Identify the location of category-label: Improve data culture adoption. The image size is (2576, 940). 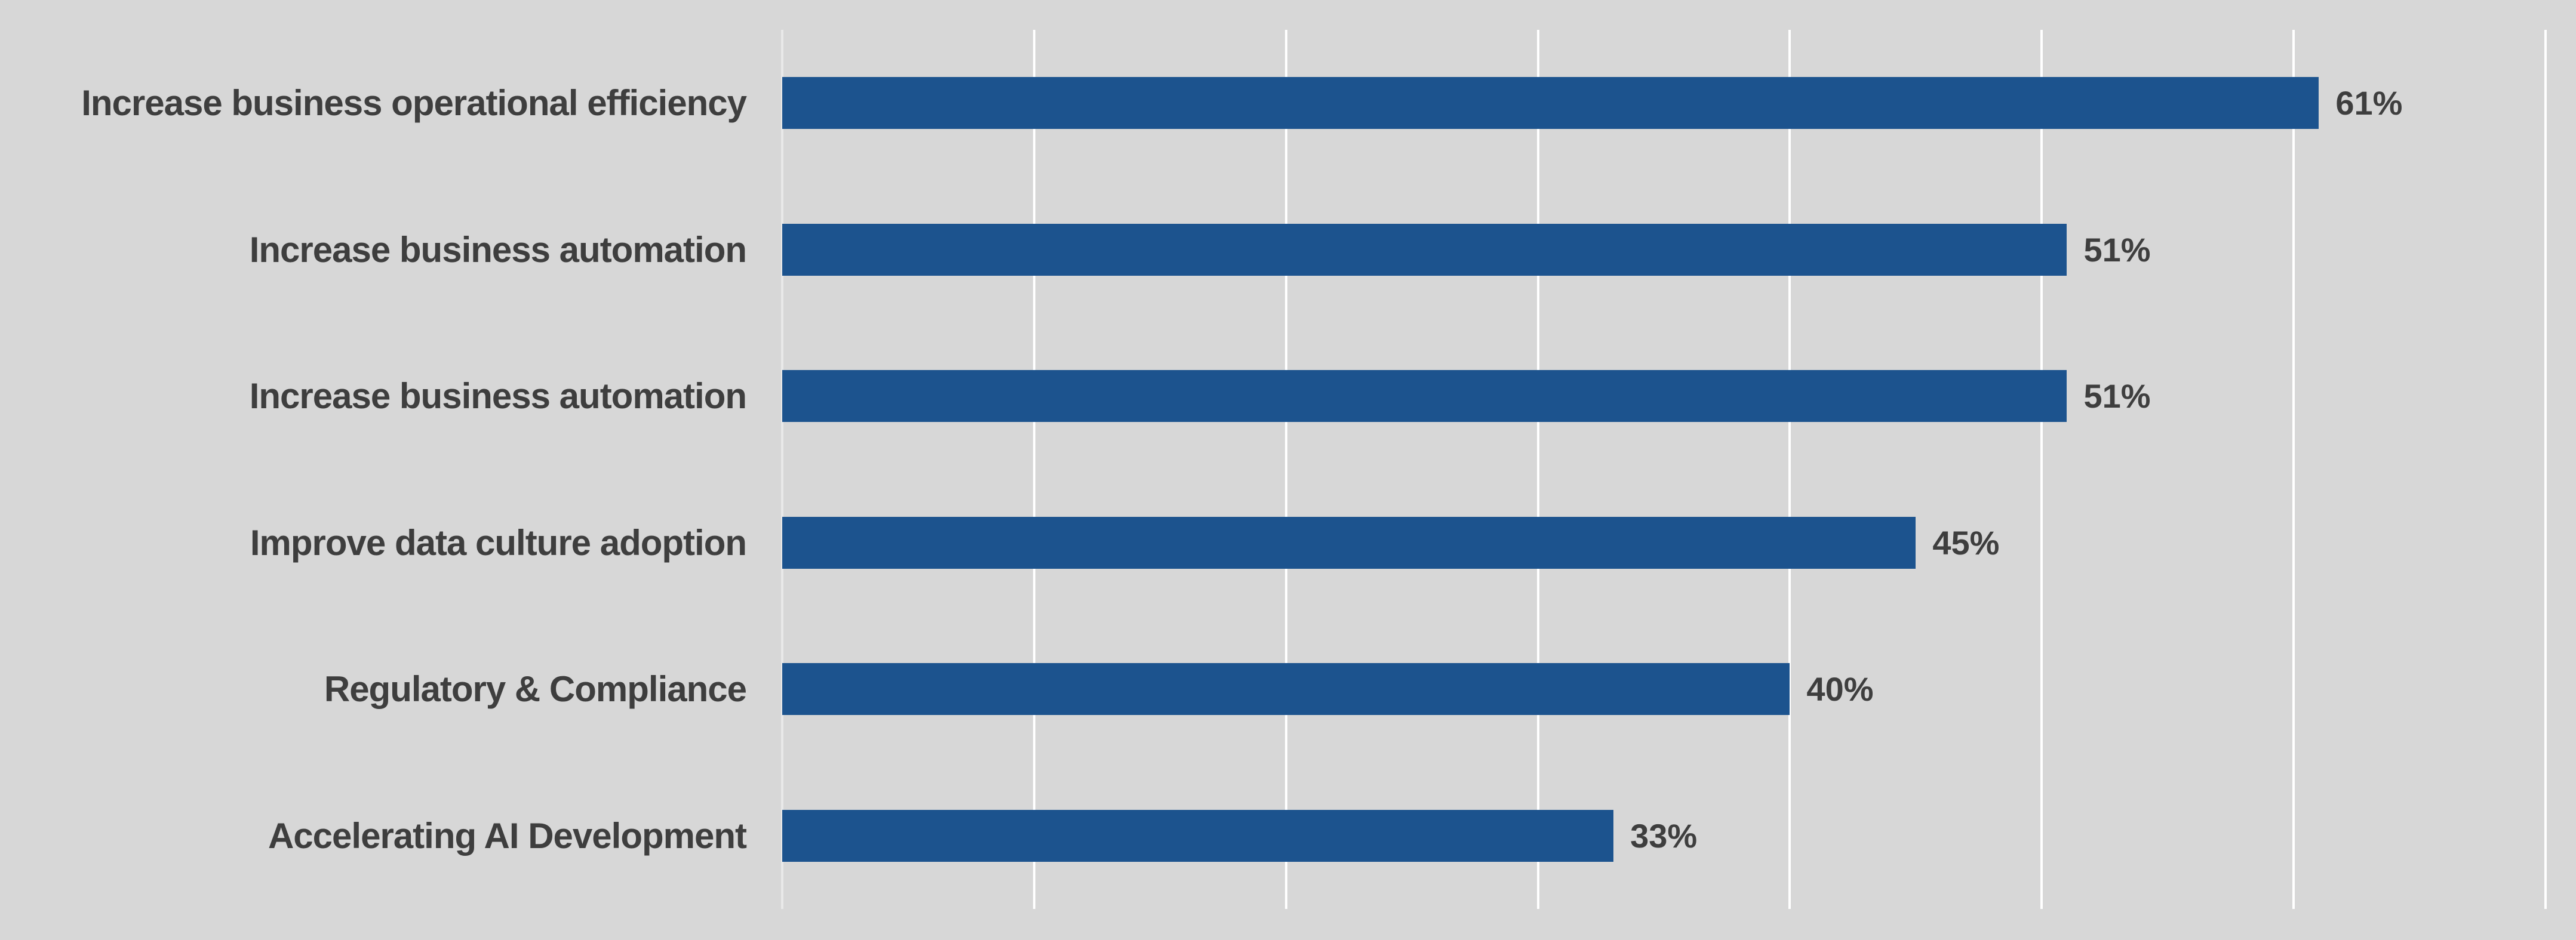
(498, 542).